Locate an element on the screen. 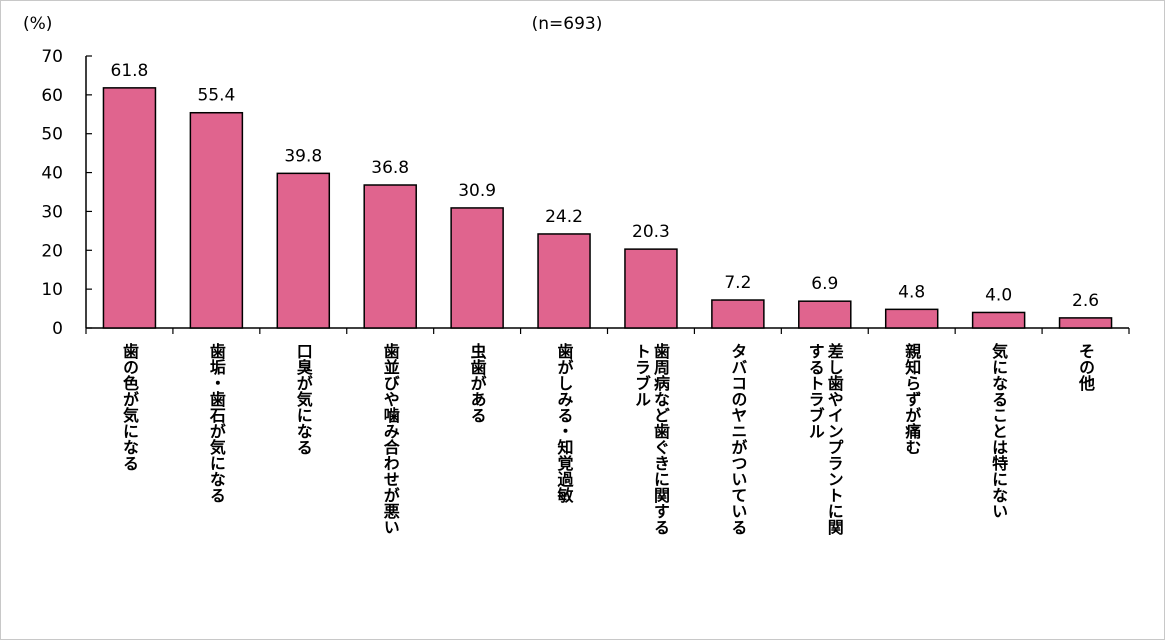  x-tick-label: トラブル is located at coordinates (641, 375).